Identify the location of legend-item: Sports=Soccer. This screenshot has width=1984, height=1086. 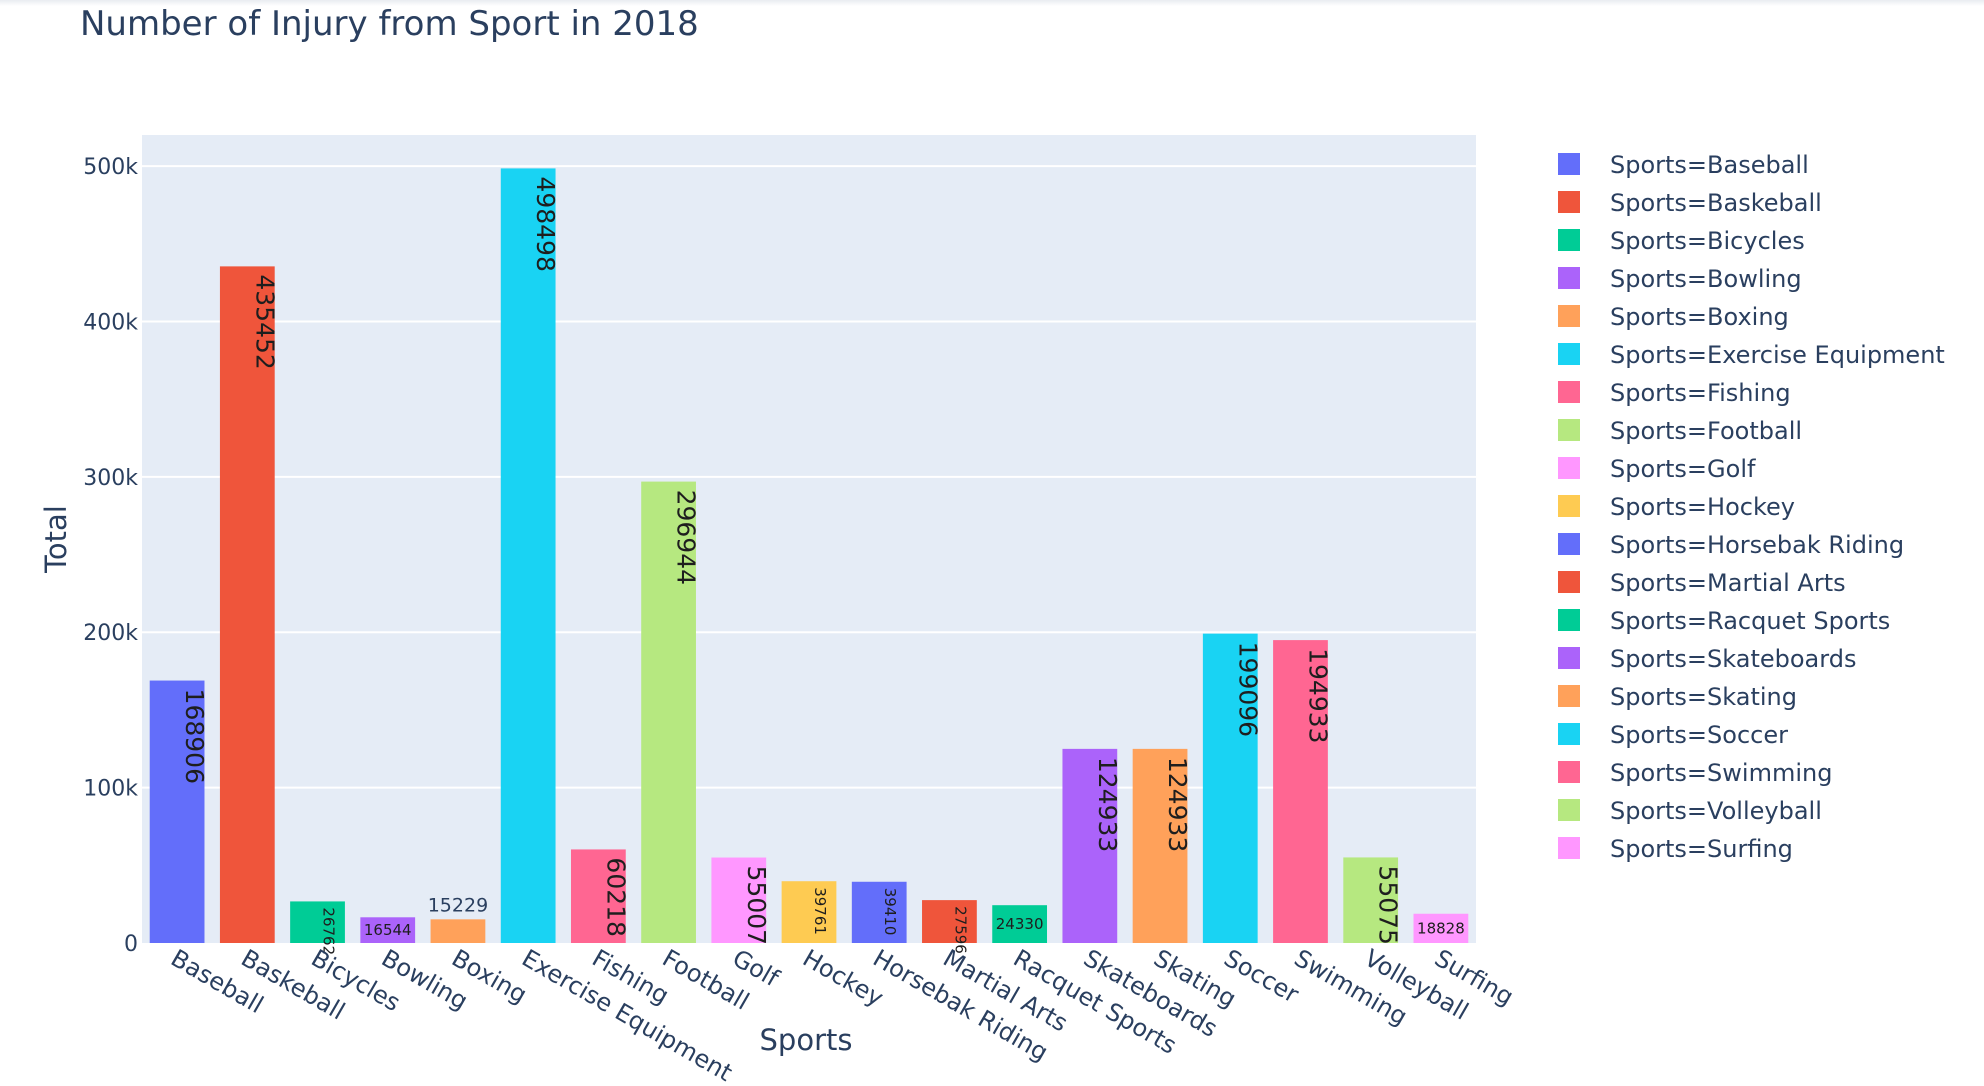
(1673, 735).